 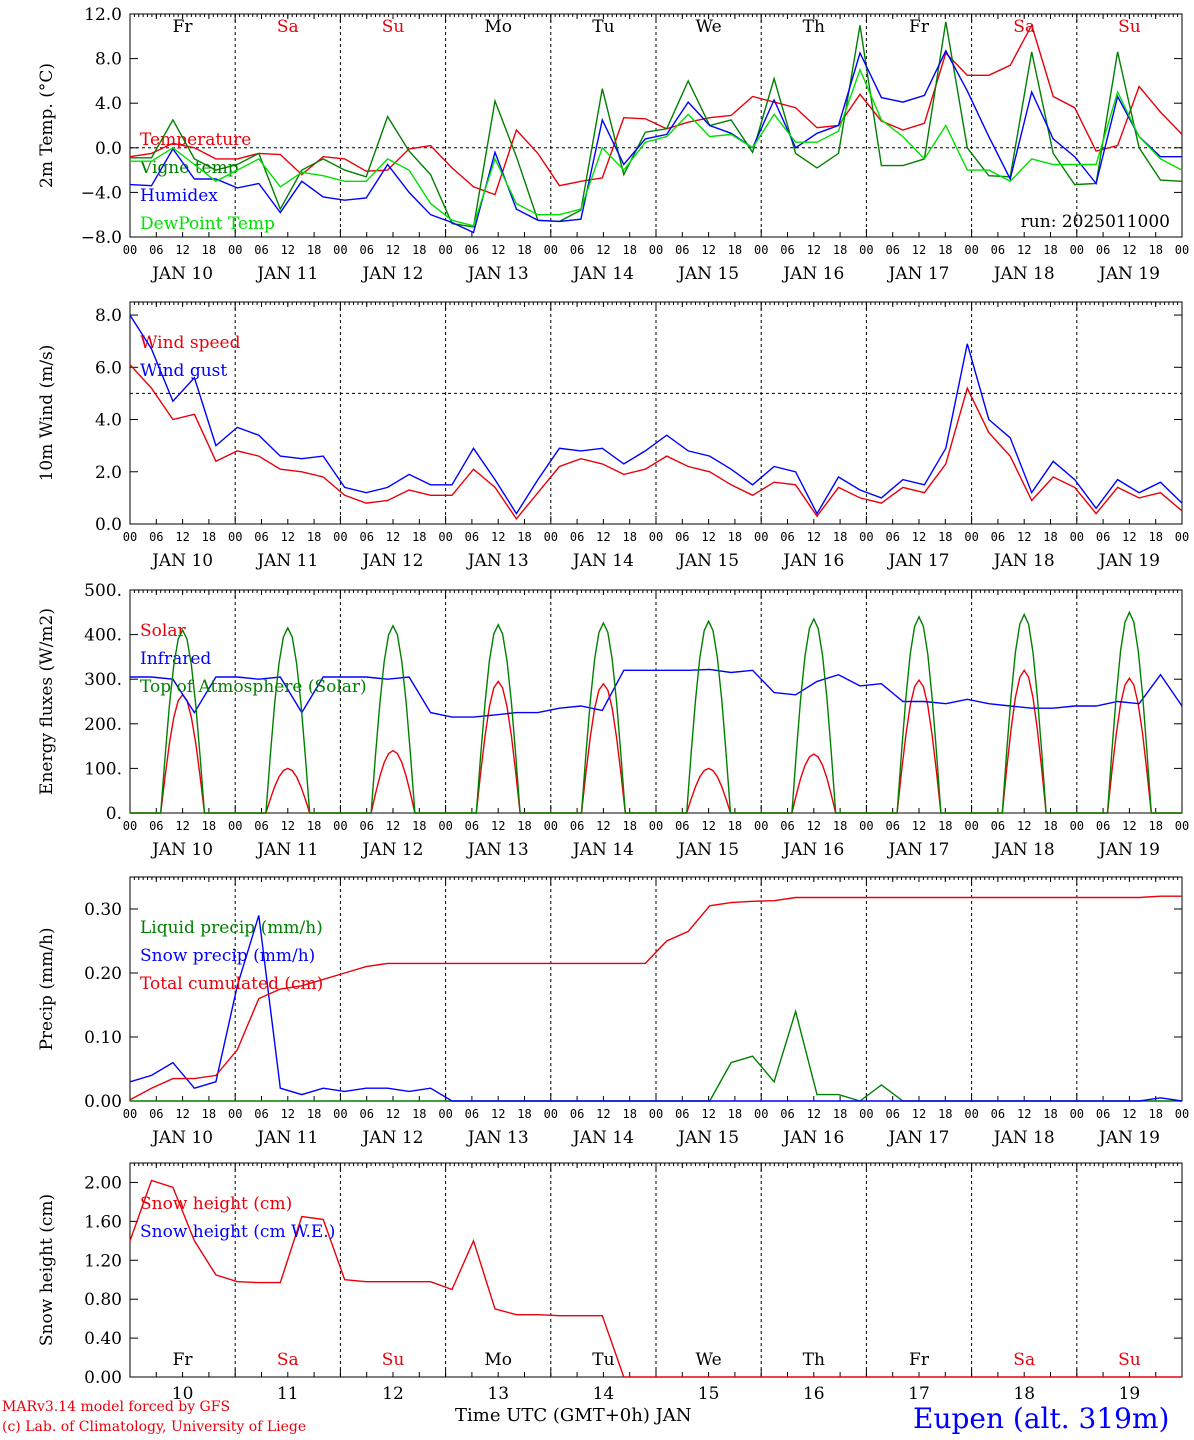 I want to click on legend-entry: Humidex, so click(x=179, y=196).